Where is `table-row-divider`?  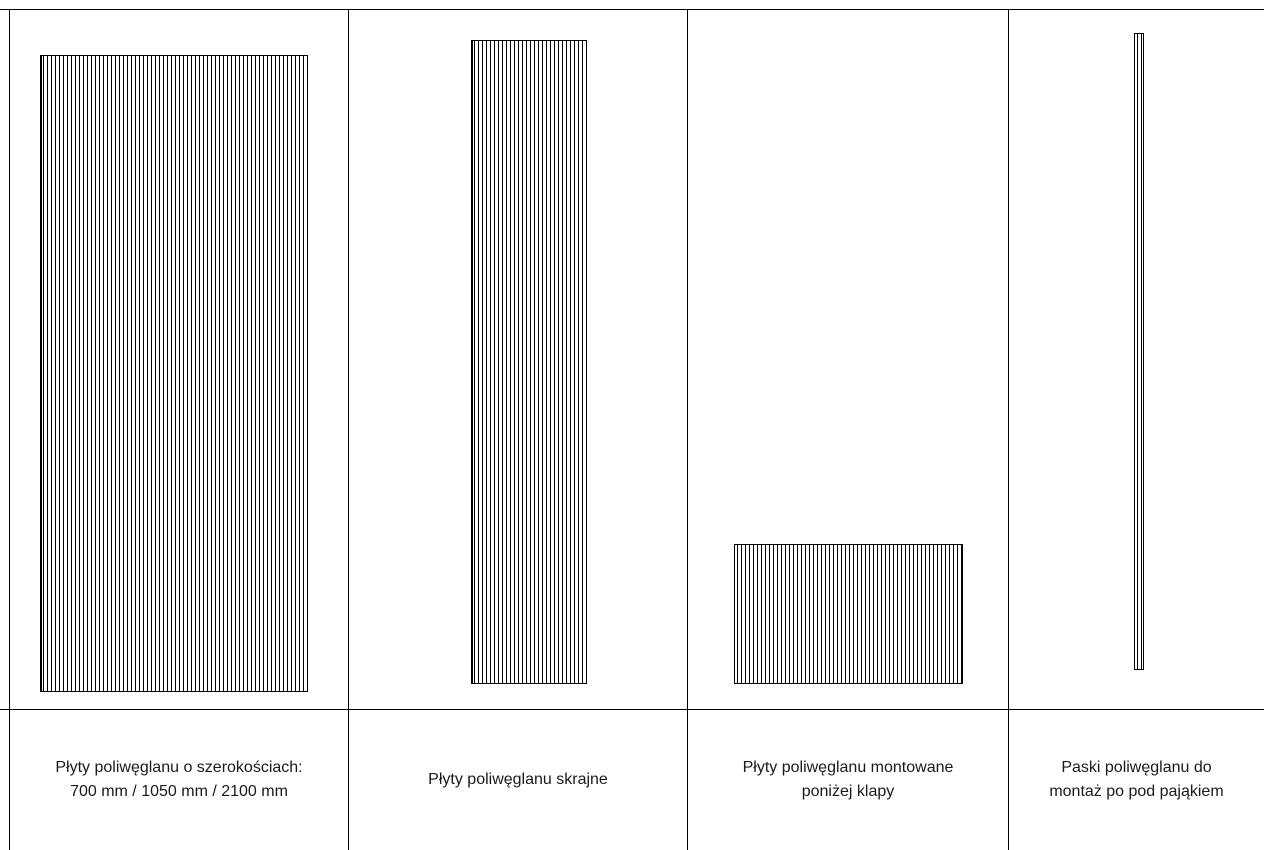
table-row-divider is located at coordinates (632, 709).